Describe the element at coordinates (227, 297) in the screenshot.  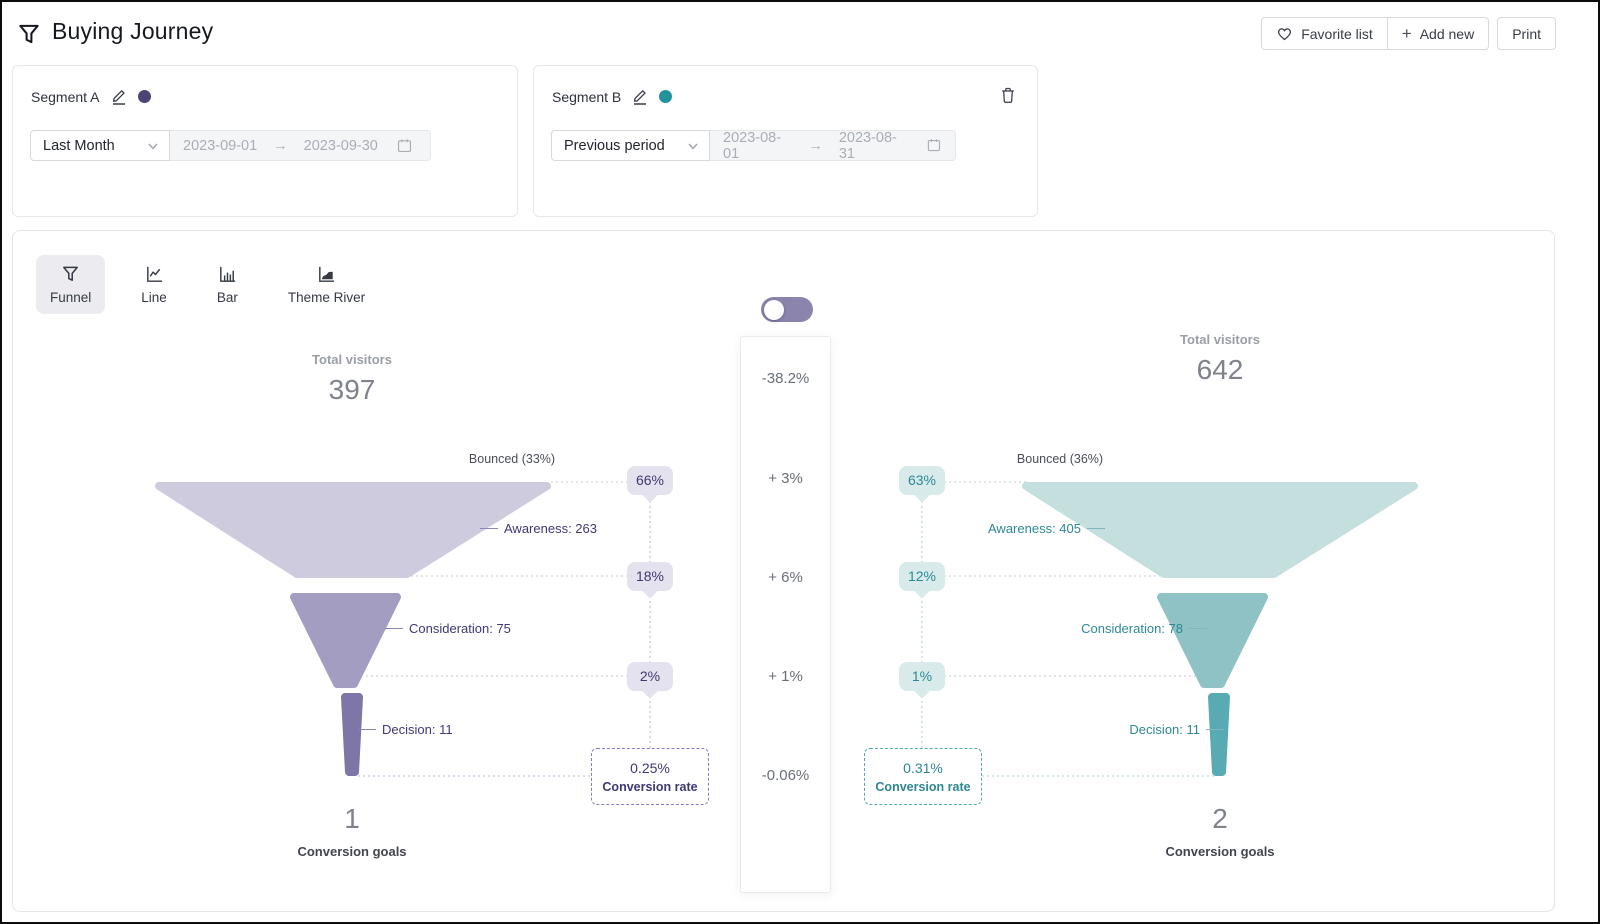
I see `tab-bar-label: Bar` at that location.